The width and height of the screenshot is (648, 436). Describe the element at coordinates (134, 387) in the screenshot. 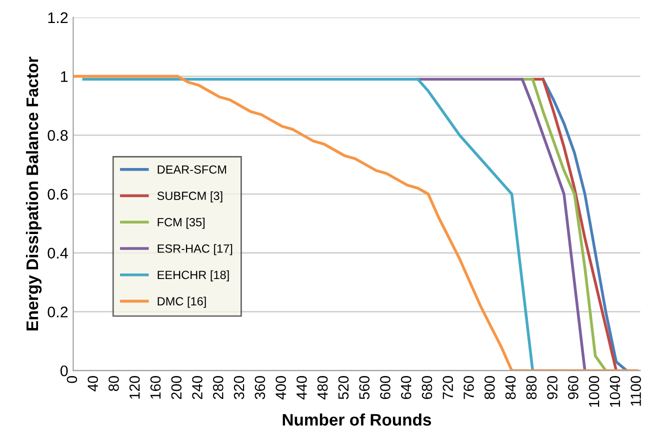

I see `x-tick-label: 120` at that location.